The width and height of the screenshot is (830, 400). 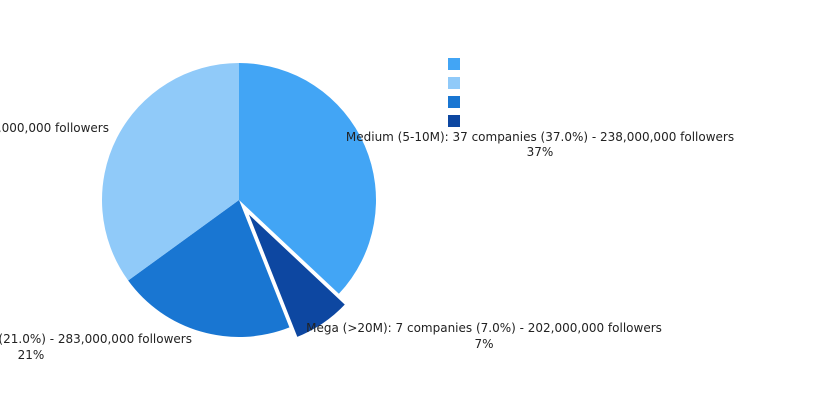 What do you see at coordinates (209, 268) in the screenshot?
I see `pie-slice-large` at bounding box center [209, 268].